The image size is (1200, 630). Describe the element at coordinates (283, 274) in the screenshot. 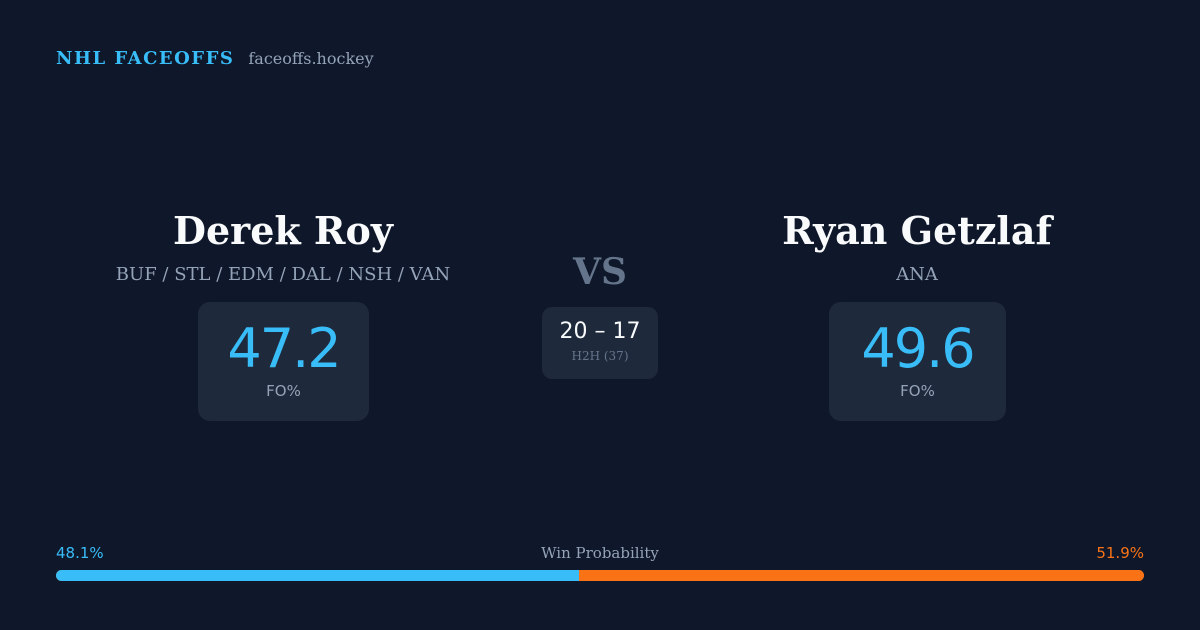

I see `player-left-teams: BUF / STL / EDM / DAL / NSH / VAN` at that location.